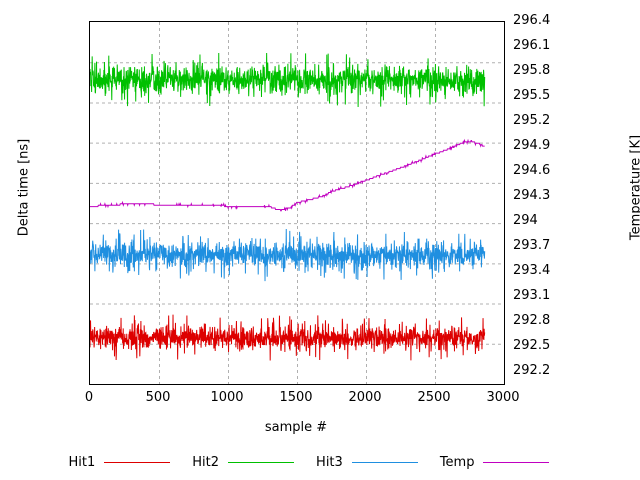 The image size is (640, 480). What do you see at coordinates (227, 397) in the screenshot?
I see `x-tick-label: 1000` at bounding box center [227, 397].